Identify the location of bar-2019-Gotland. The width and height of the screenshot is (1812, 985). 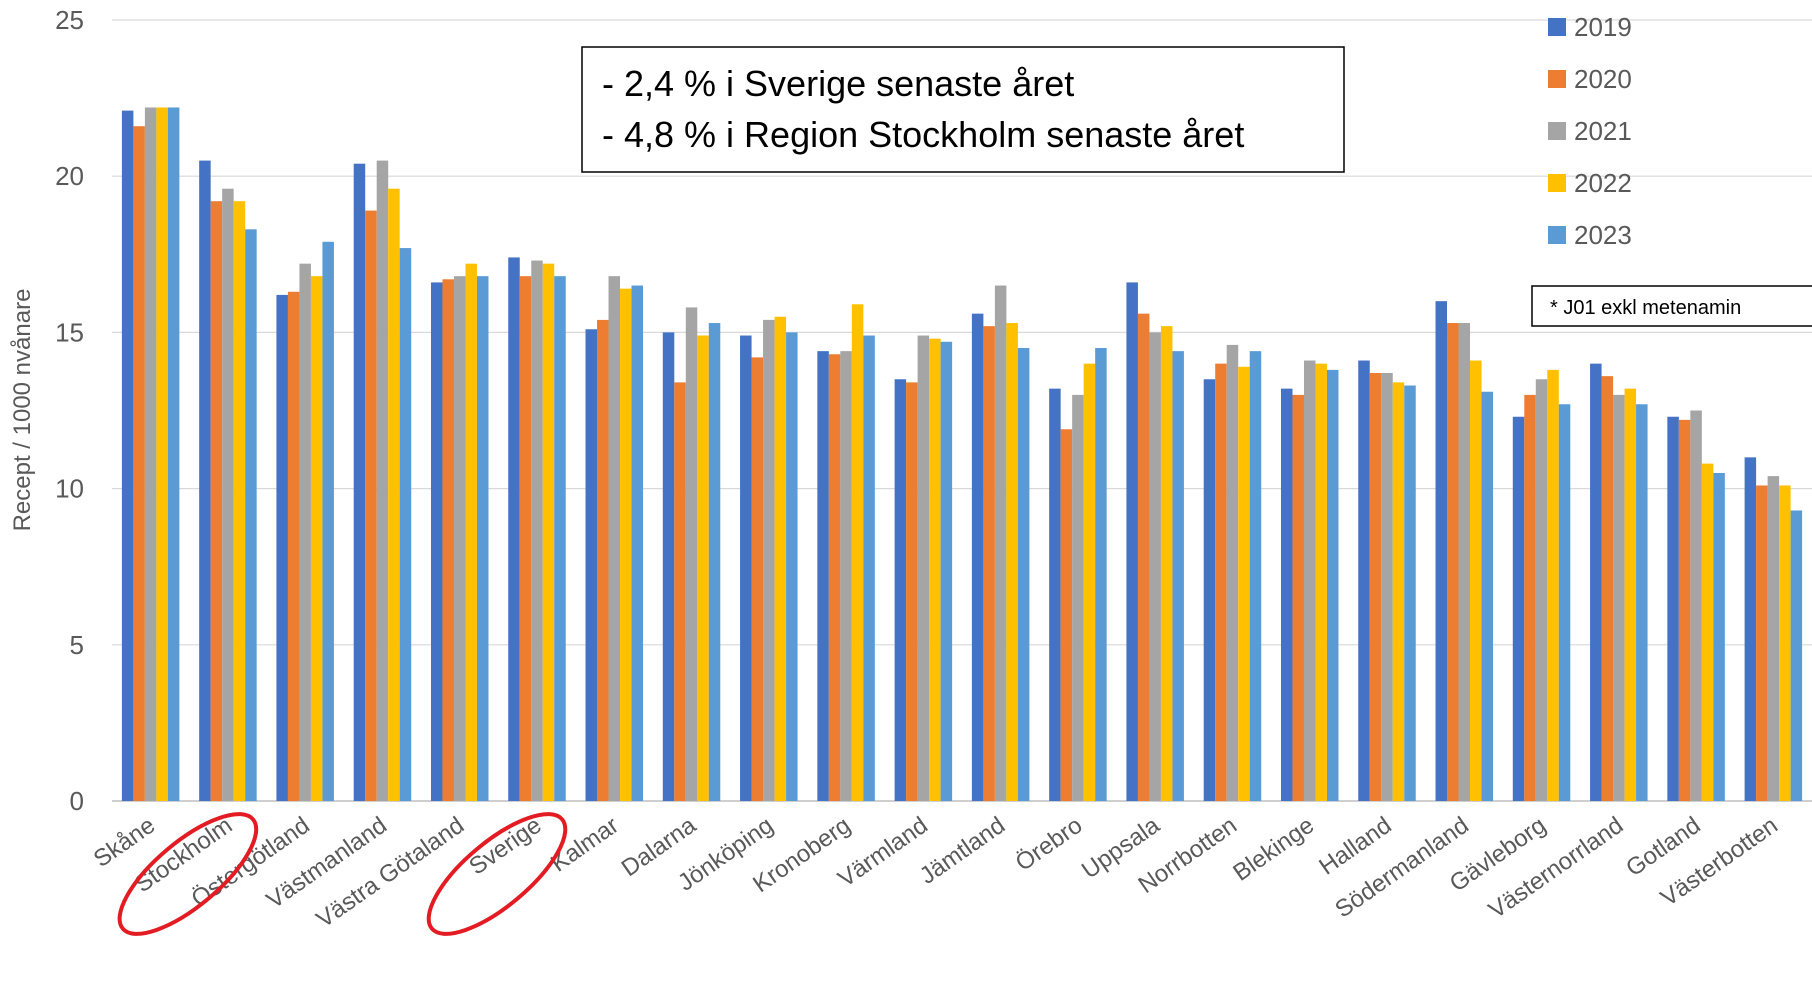
(1673, 608).